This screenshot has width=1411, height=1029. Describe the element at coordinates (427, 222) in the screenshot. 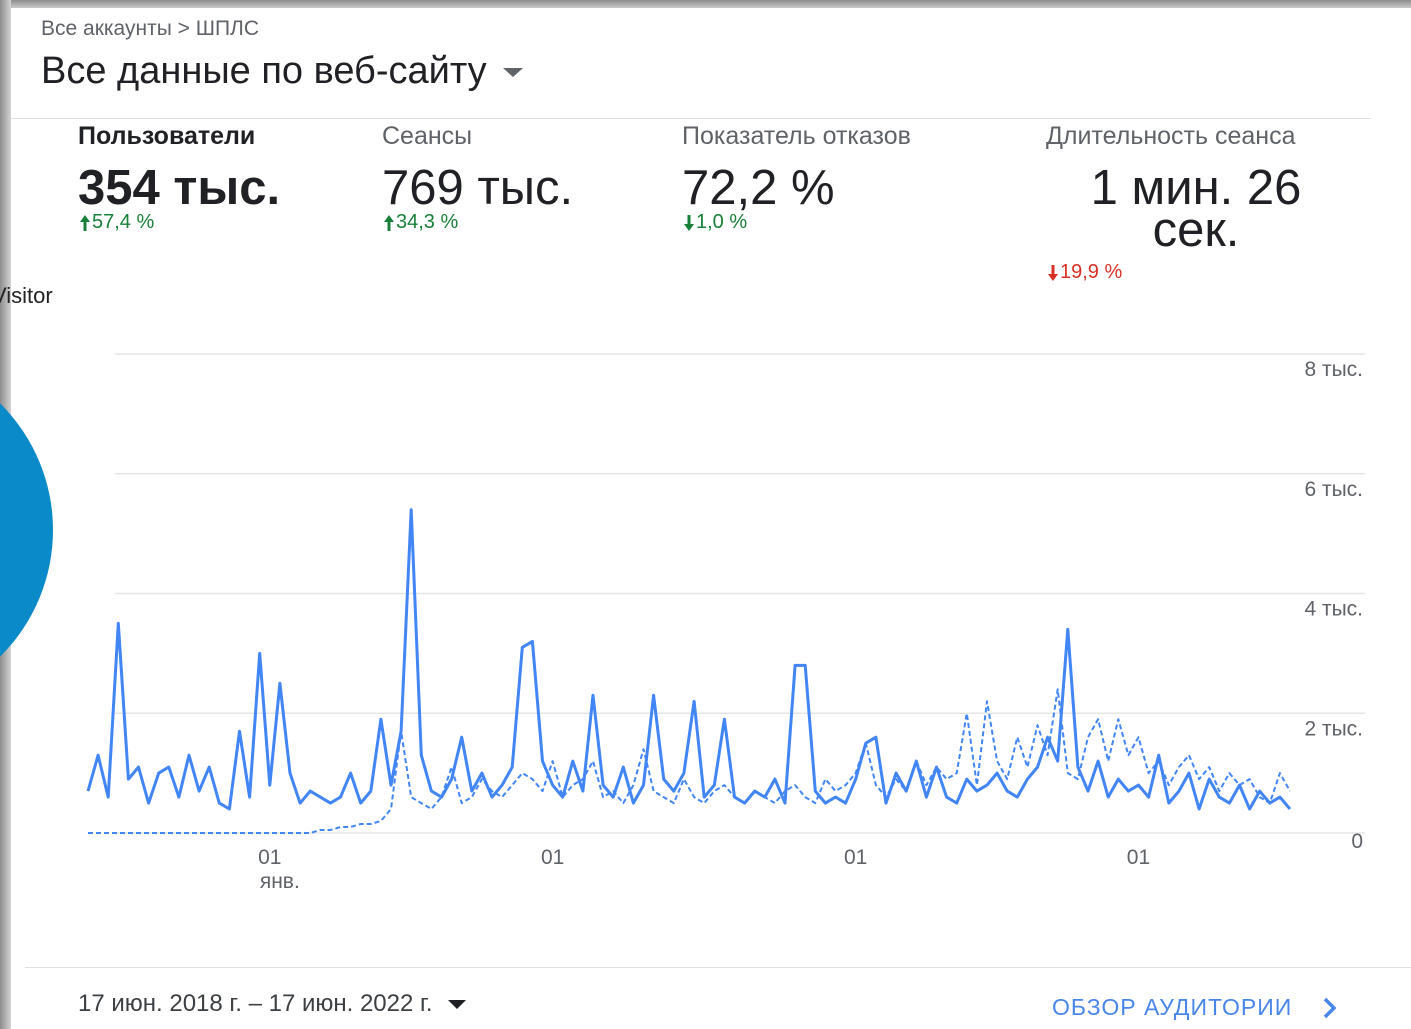

I see `change-text: 34,3 %` at that location.